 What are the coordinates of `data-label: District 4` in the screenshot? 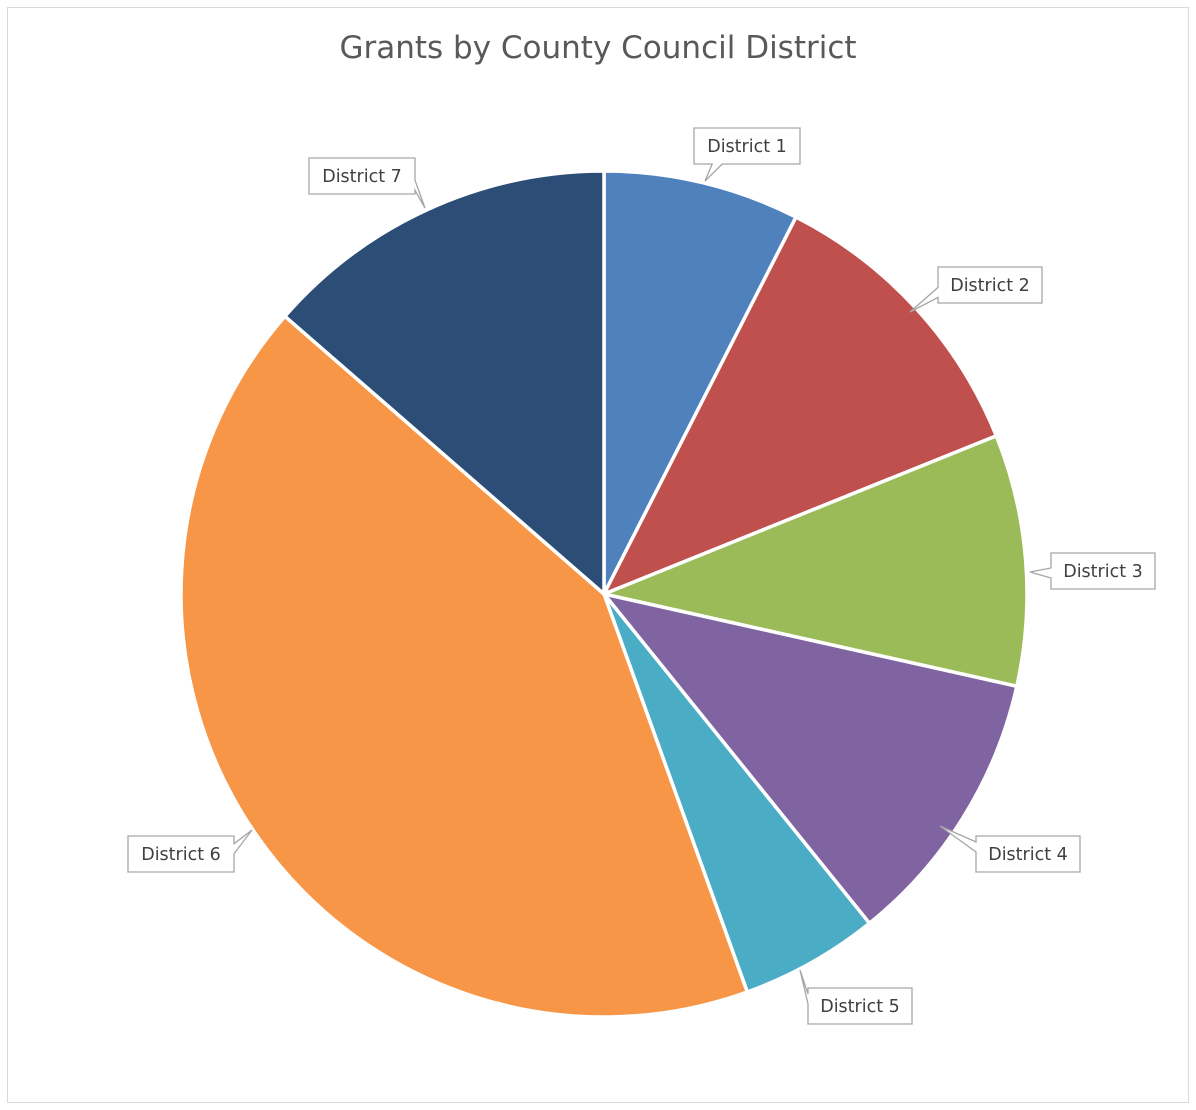 It's located at (1028, 855).